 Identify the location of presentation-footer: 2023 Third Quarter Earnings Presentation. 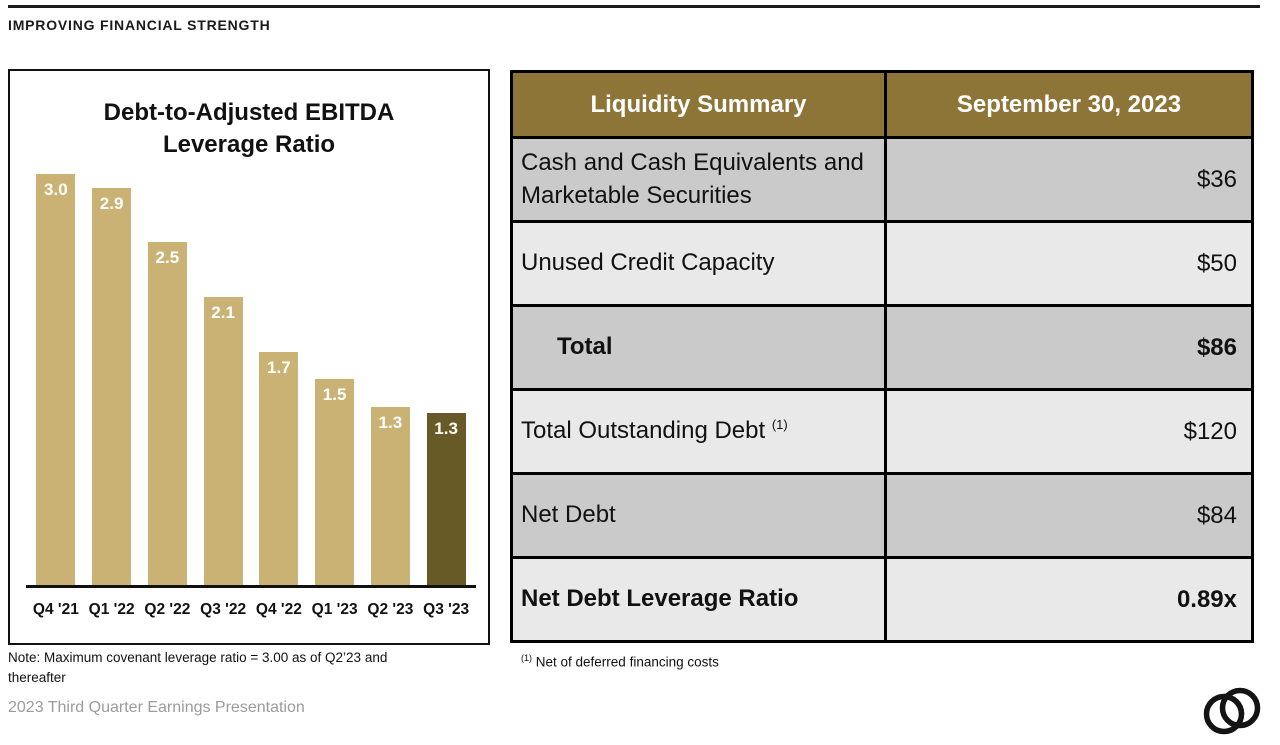
(156, 707).